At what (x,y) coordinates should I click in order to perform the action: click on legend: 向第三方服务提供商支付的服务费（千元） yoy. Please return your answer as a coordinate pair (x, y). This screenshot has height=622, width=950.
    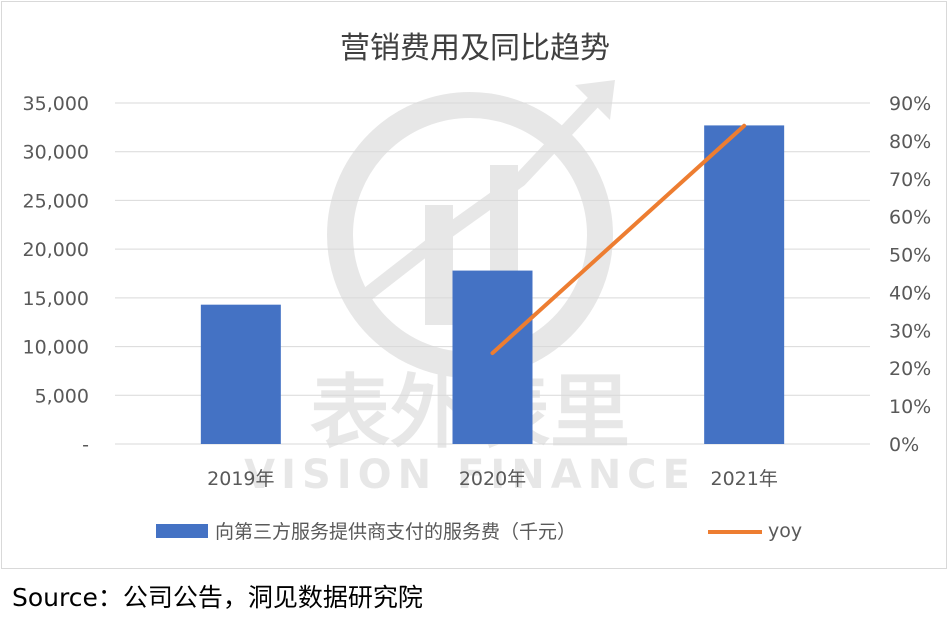
    Looking at the image, I should click on (479, 531).